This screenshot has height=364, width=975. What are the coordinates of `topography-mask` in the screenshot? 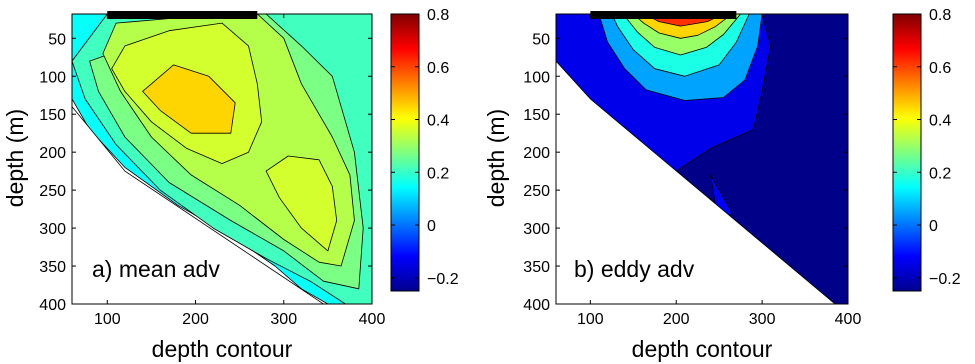 It's located at (198, 204).